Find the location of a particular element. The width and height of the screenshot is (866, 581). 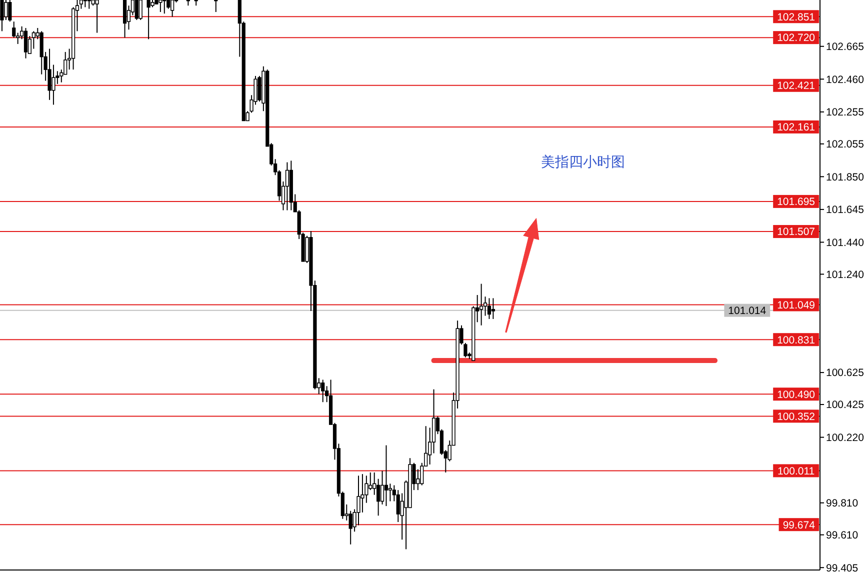

ref-line-label: 101.014 is located at coordinates (747, 311).